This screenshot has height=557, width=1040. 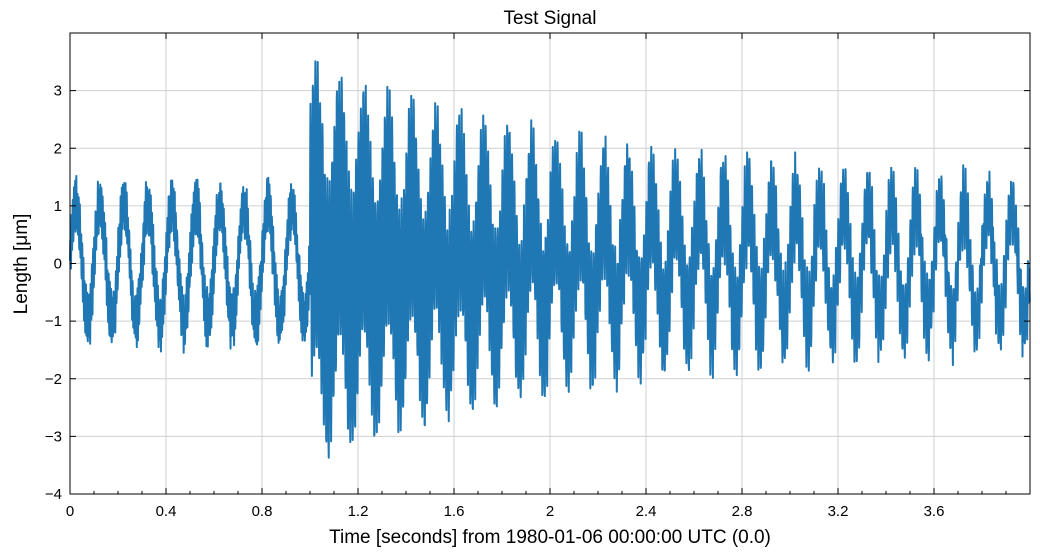 I want to click on y-tick-label: −4, so click(x=53, y=494).